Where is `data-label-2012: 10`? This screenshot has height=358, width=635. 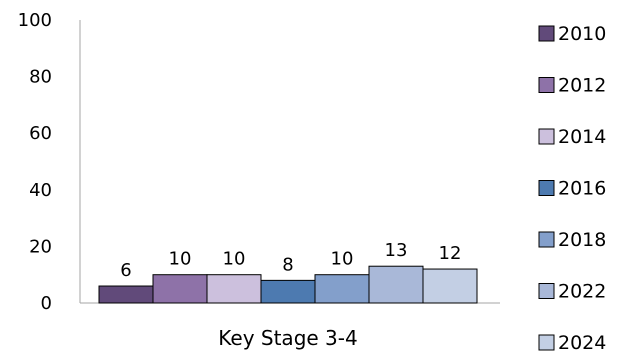
data-label-2012: 10 is located at coordinates (180, 259).